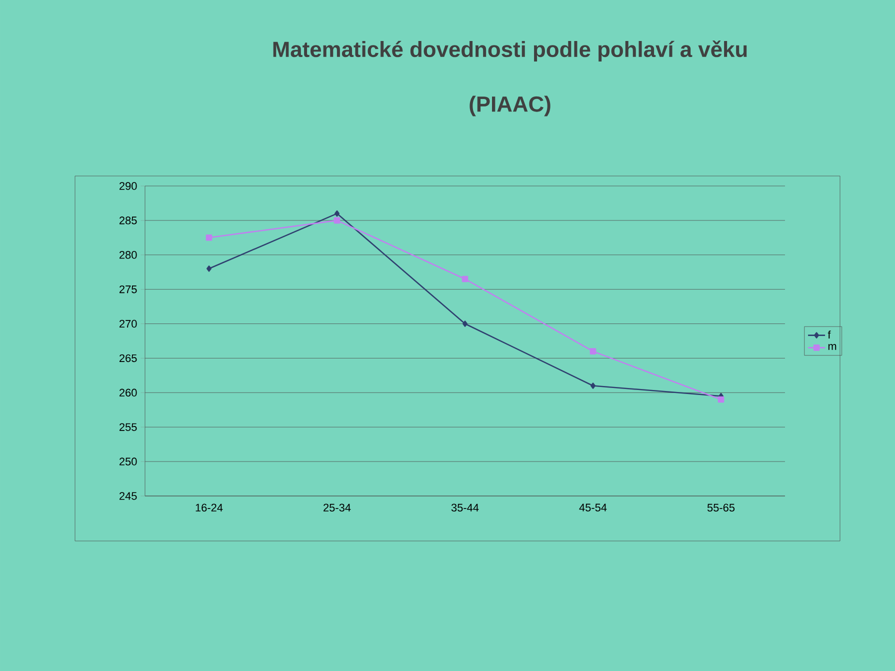  What do you see at coordinates (465, 508) in the screenshot?
I see `x-tick-label: 35-44` at bounding box center [465, 508].